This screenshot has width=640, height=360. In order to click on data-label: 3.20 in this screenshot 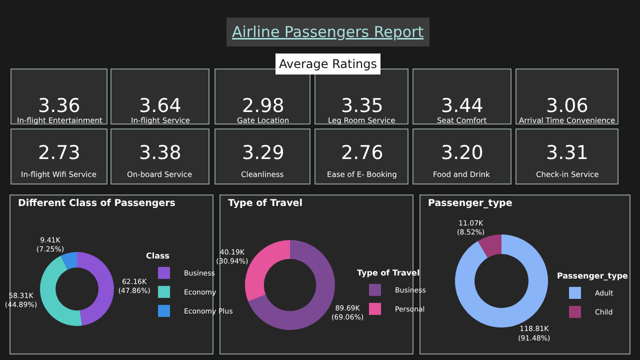, I will do `click(462, 153)`.